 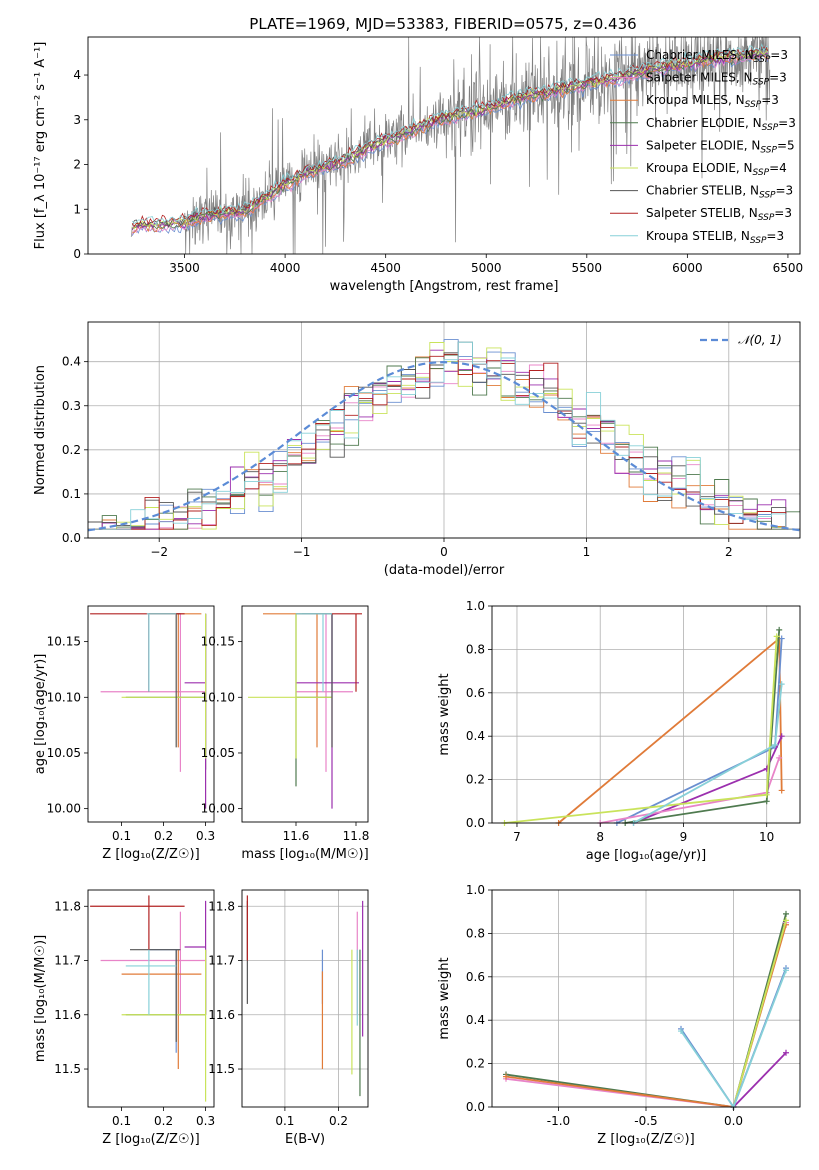 What do you see at coordinates (304, 854) in the screenshot?
I see `x-axis-label: mass [log₁₀(M/M☉)]` at bounding box center [304, 854].